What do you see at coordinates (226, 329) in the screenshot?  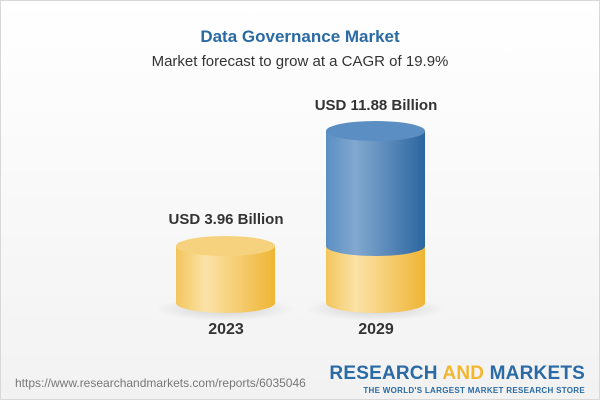 I see `year-label-2023: 2023` at bounding box center [226, 329].